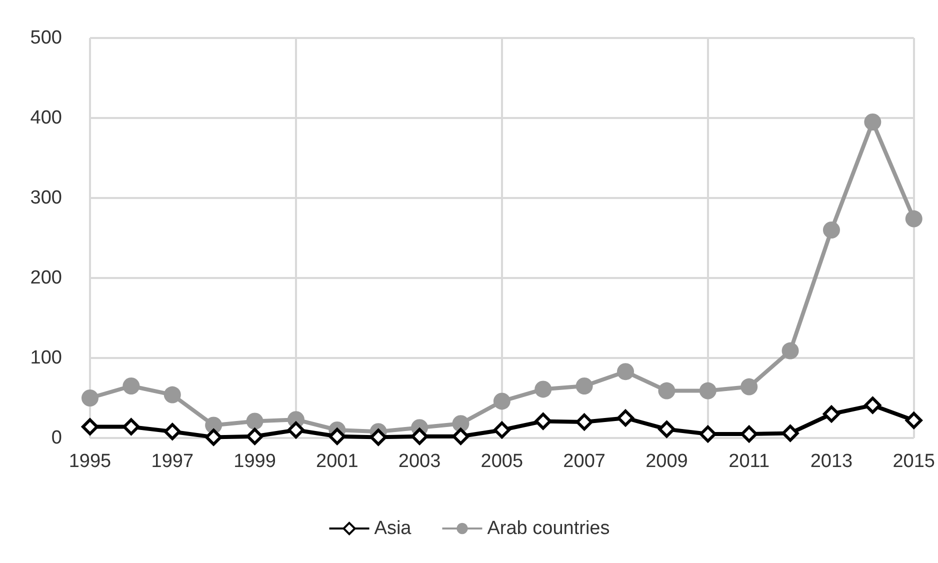 This screenshot has width=938, height=563. I want to click on legend-label: Asia, so click(393, 528).